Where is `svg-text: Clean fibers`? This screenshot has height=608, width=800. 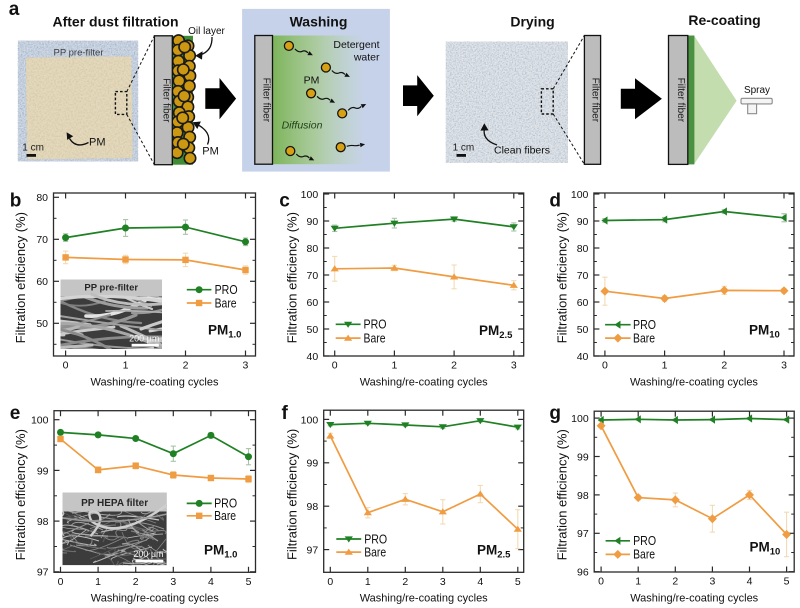 svg-text: Clean fibers is located at coordinates (522, 151).